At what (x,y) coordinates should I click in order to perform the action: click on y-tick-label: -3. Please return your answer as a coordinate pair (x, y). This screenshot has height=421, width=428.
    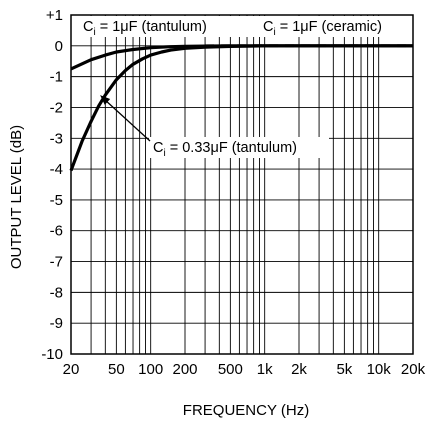
    Looking at the image, I should click on (56, 138).